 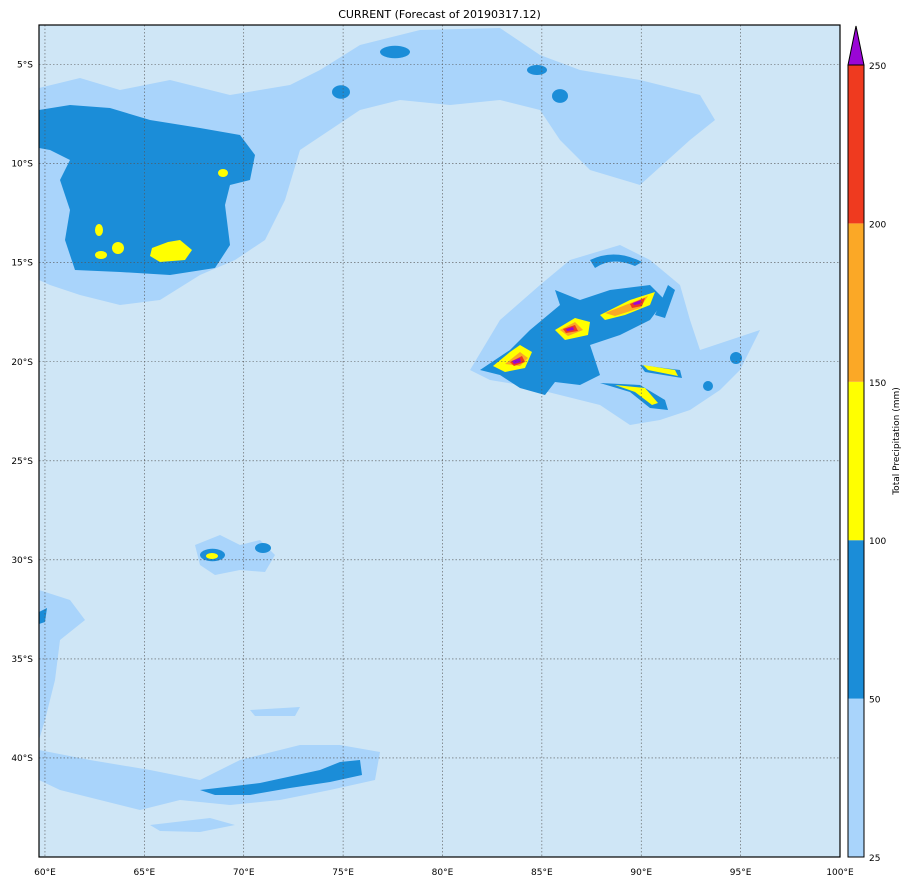 I want to click on lat-tick-label: 40°S, so click(x=22, y=759).